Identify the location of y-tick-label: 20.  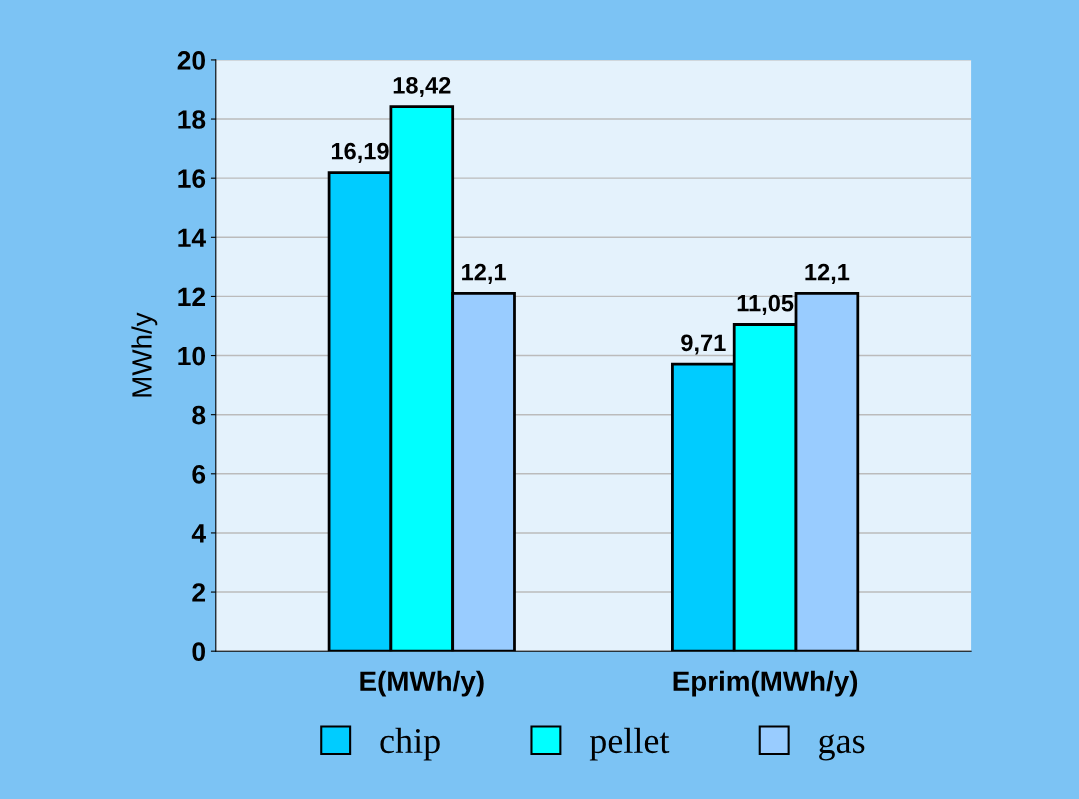
(191, 60).